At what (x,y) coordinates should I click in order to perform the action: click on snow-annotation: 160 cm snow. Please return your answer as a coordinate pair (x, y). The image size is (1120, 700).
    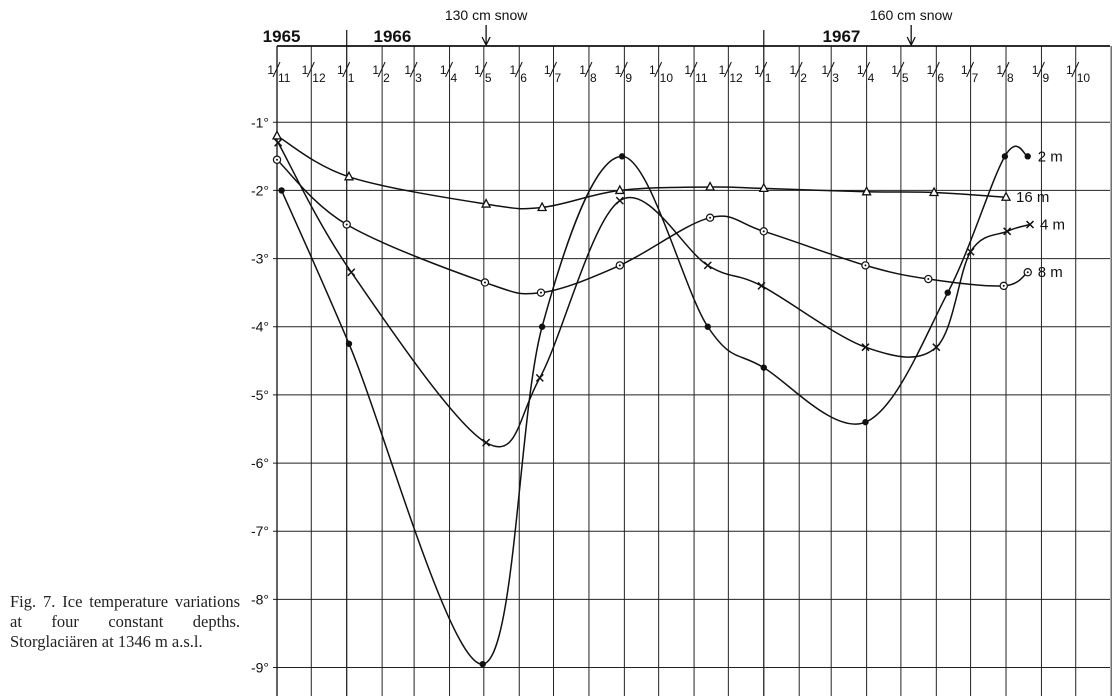
    Looking at the image, I should click on (911, 15).